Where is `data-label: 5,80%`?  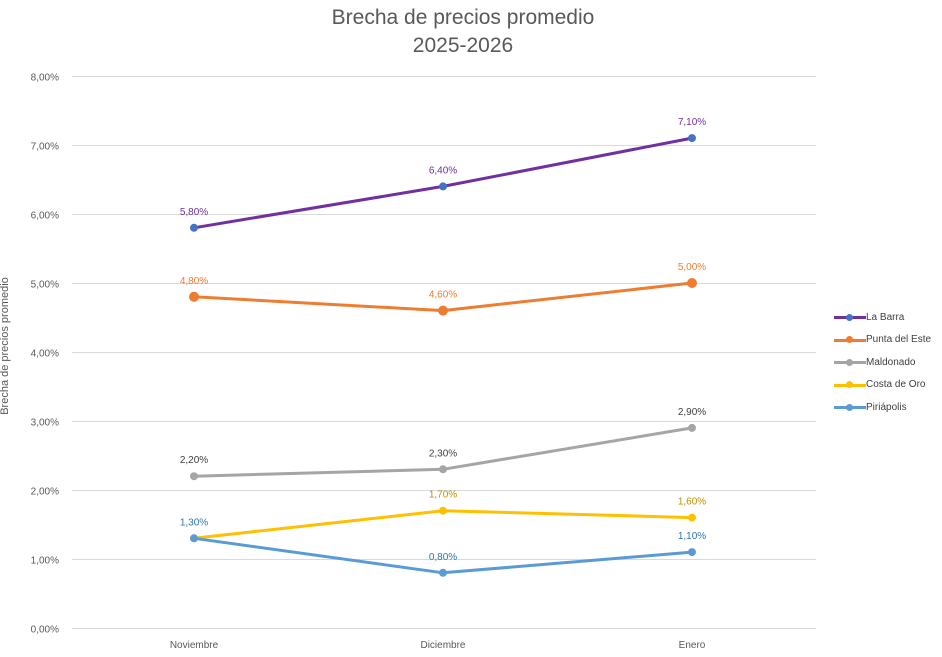
data-label: 5,80% is located at coordinates (194, 212).